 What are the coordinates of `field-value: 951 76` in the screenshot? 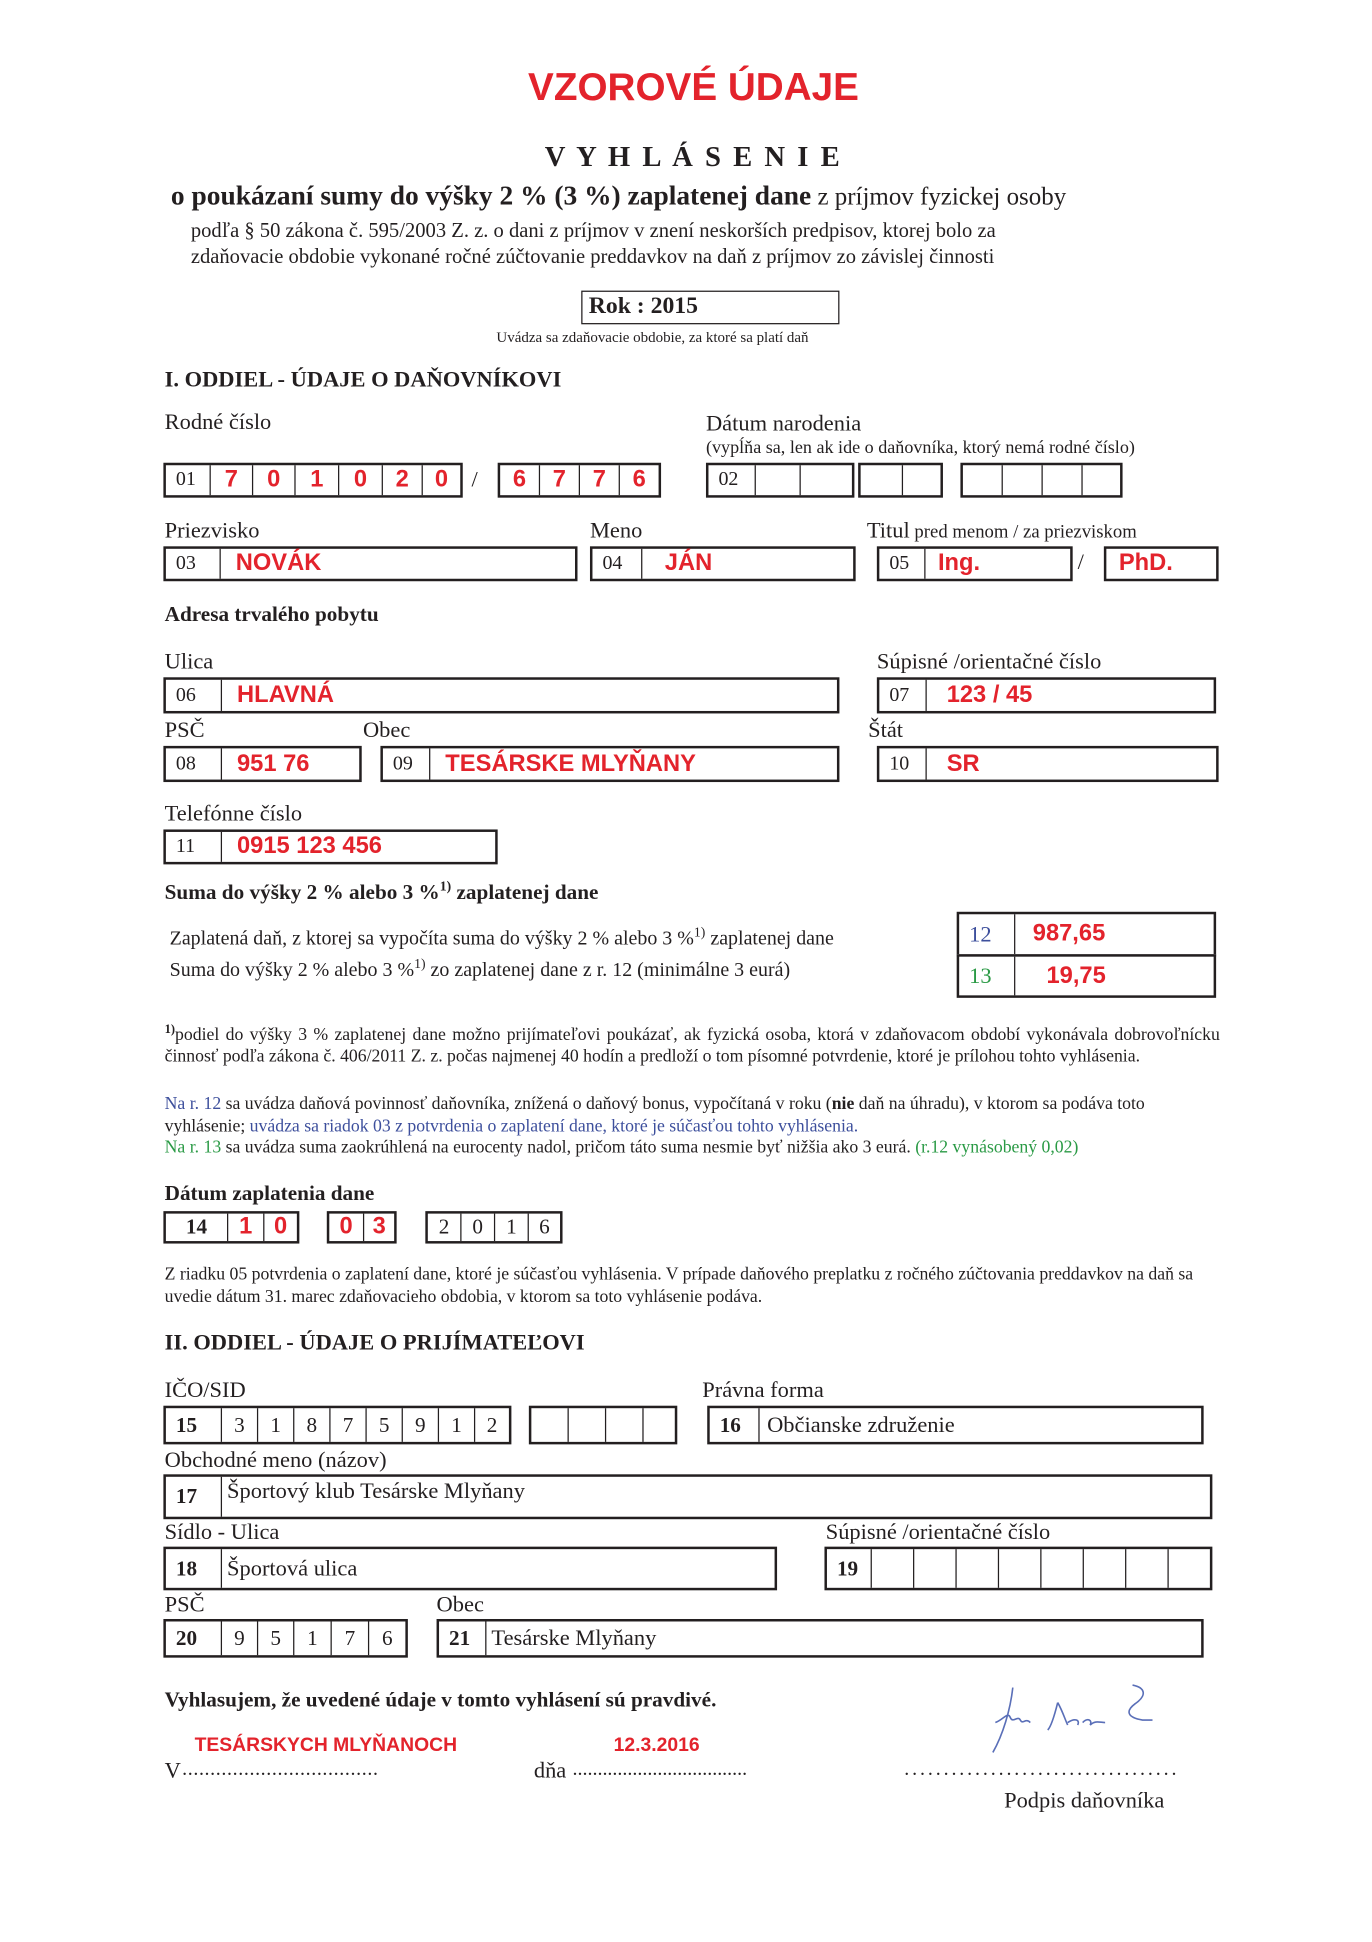 It's located at (273, 763).